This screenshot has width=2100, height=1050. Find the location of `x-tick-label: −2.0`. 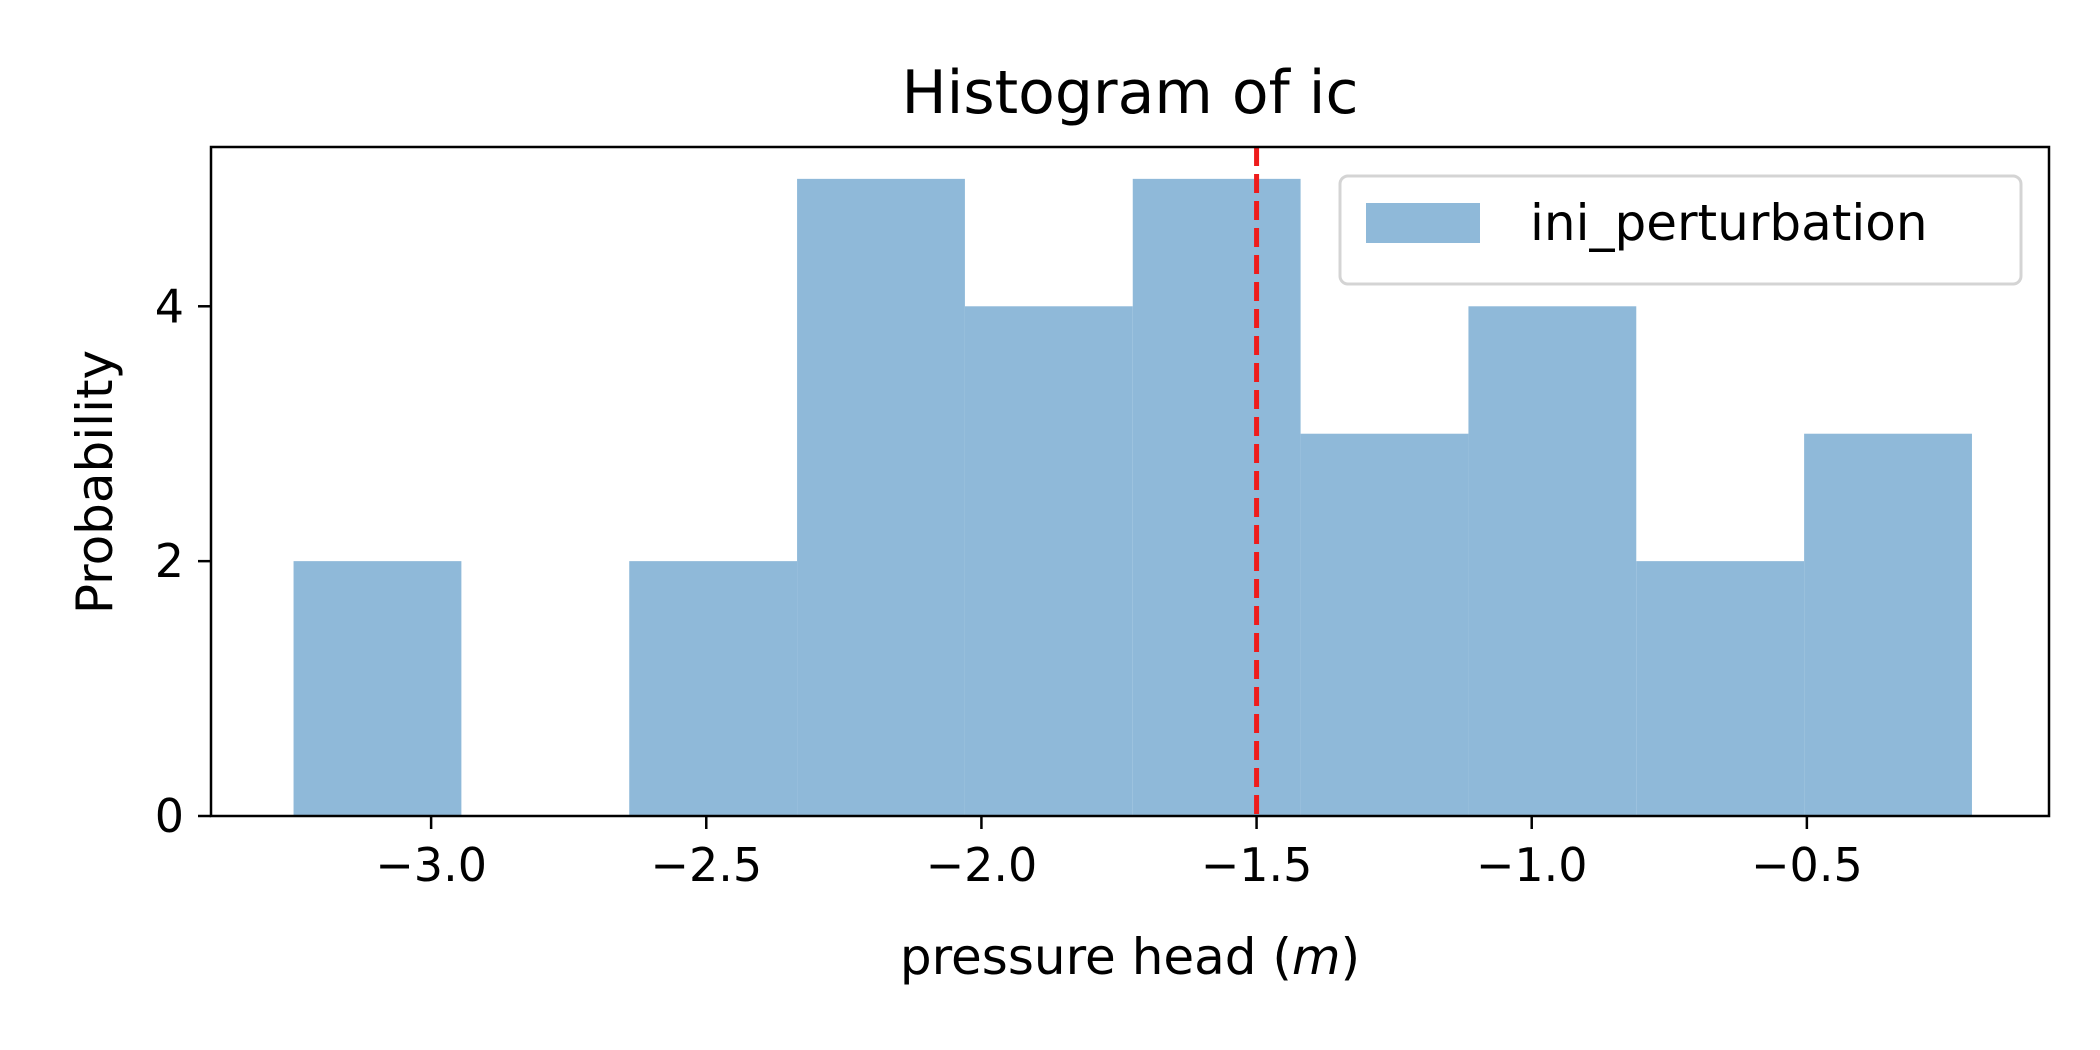

x-tick-label: −2.0 is located at coordinates (982, 865).